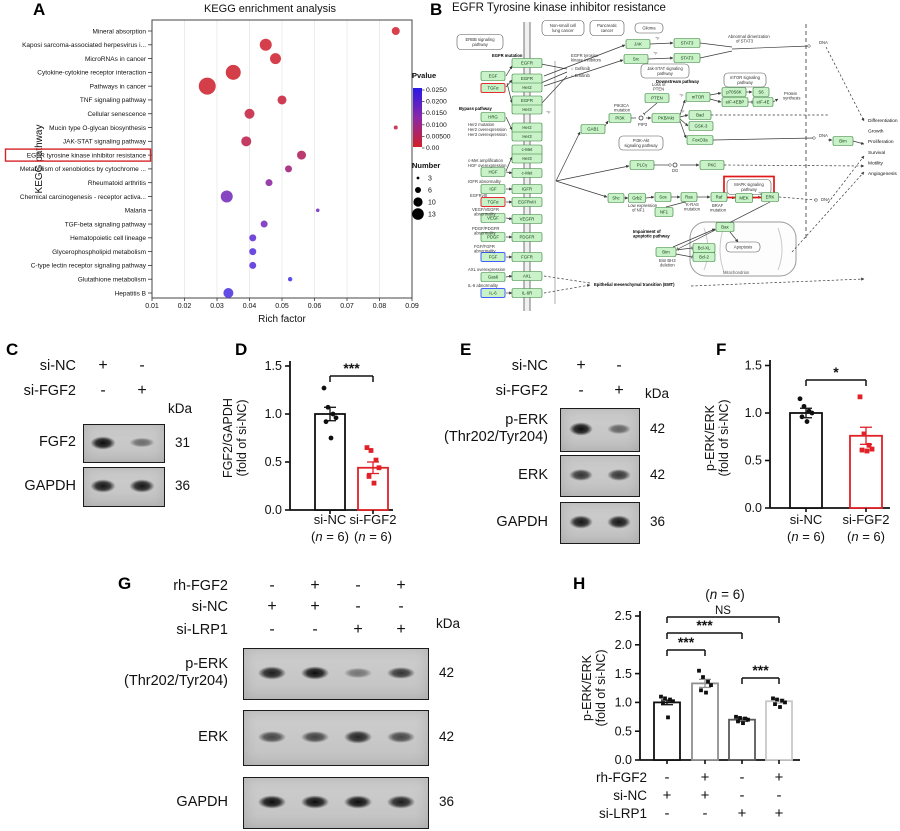  Describe the element at coordinates (724, 594) in the screenshot. I see `chart-subtitle: (n = 6)` at that location.